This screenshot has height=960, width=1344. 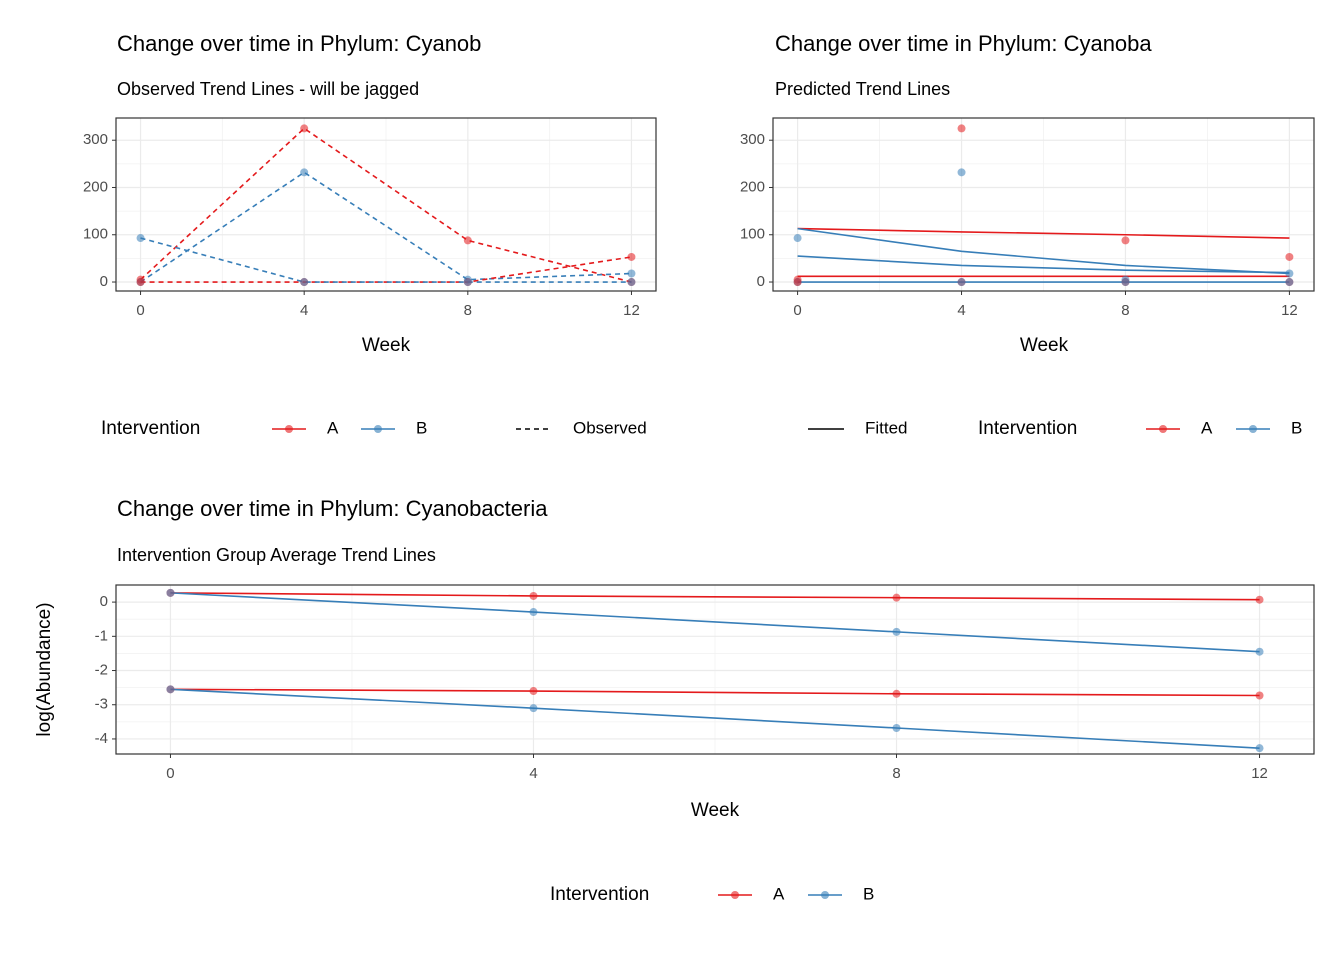 I want to click on y-tick-label: -2, so click(x=101, y=669).